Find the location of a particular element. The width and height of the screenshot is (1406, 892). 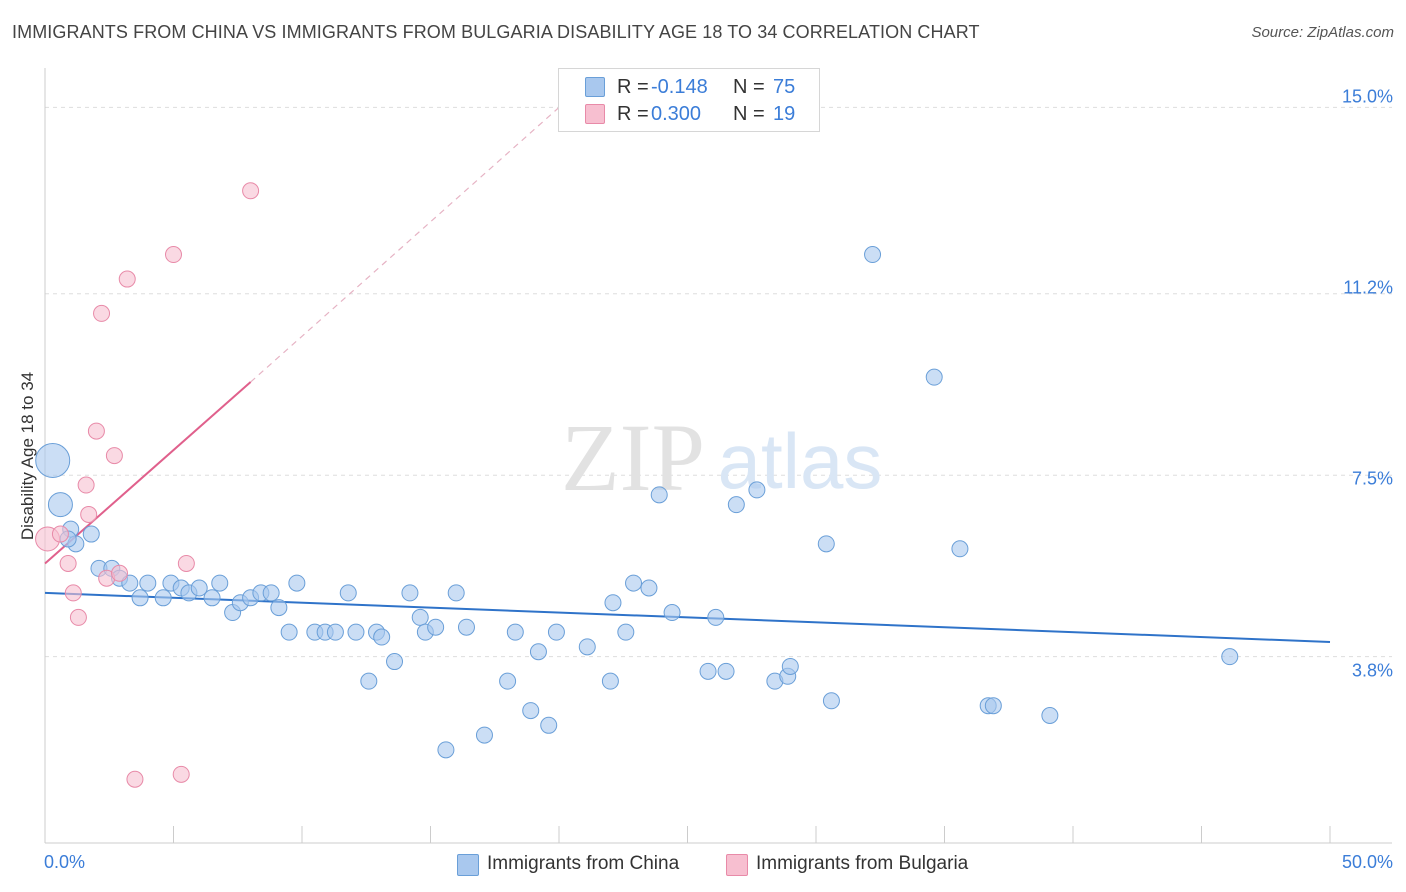

x-tick-label-max: 50.0% is located at coordinates (1367, 862).